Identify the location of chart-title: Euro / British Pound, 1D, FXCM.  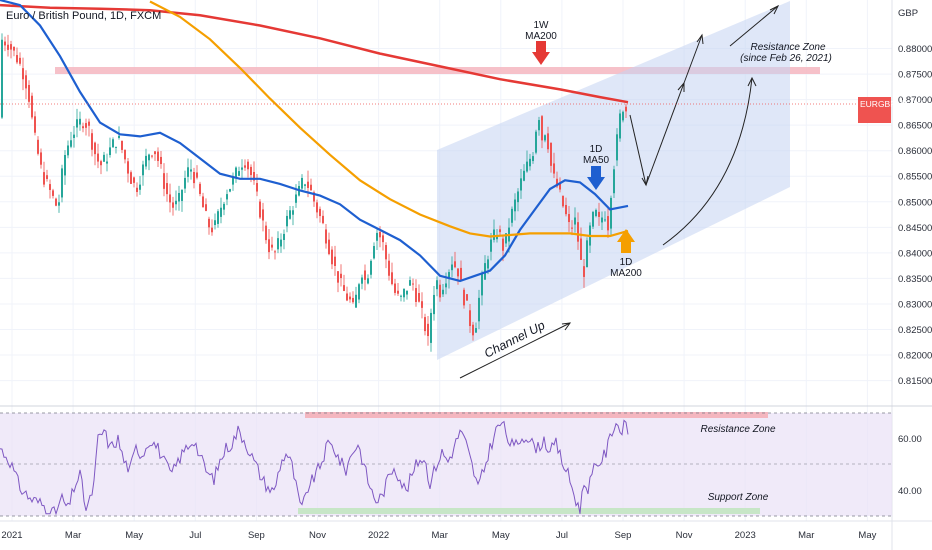
(83, 16).